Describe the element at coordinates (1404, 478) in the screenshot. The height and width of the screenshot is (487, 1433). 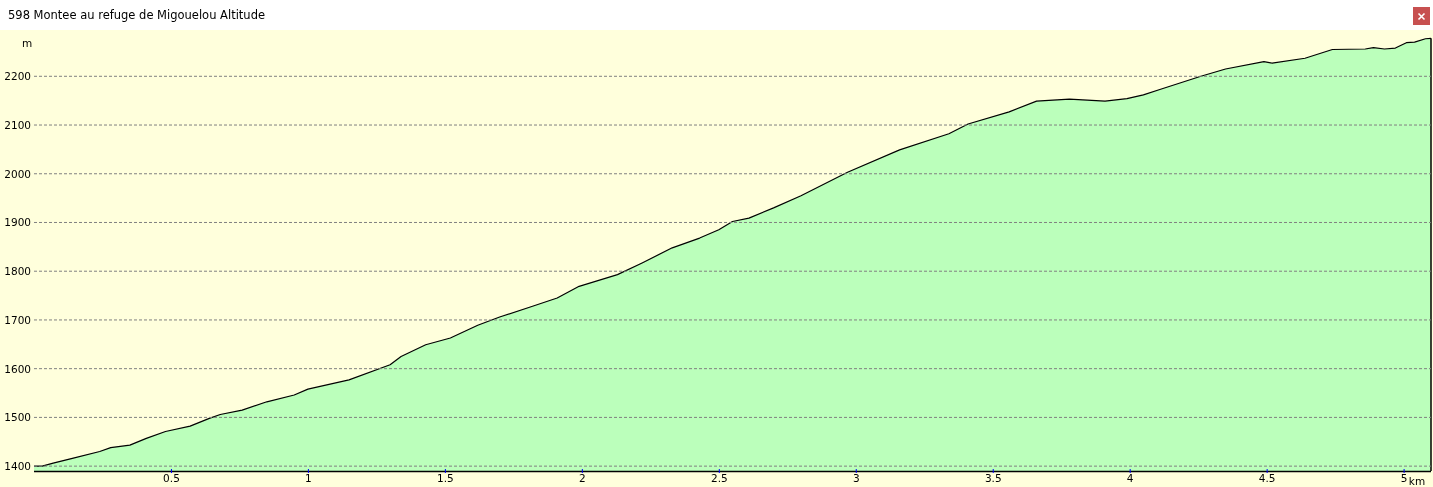
I see `x-tick-label: 5` at that location.